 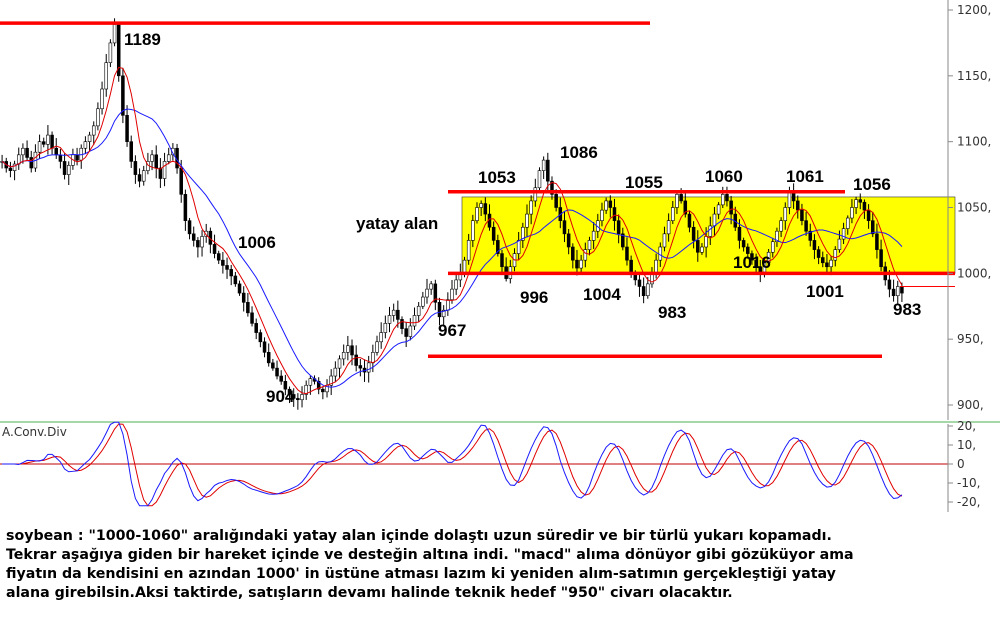 I want to click on price-axis-ticks: 1200, 1150, 1100, 1050, 1000, 950, 900,, so click(x=969, y=207).